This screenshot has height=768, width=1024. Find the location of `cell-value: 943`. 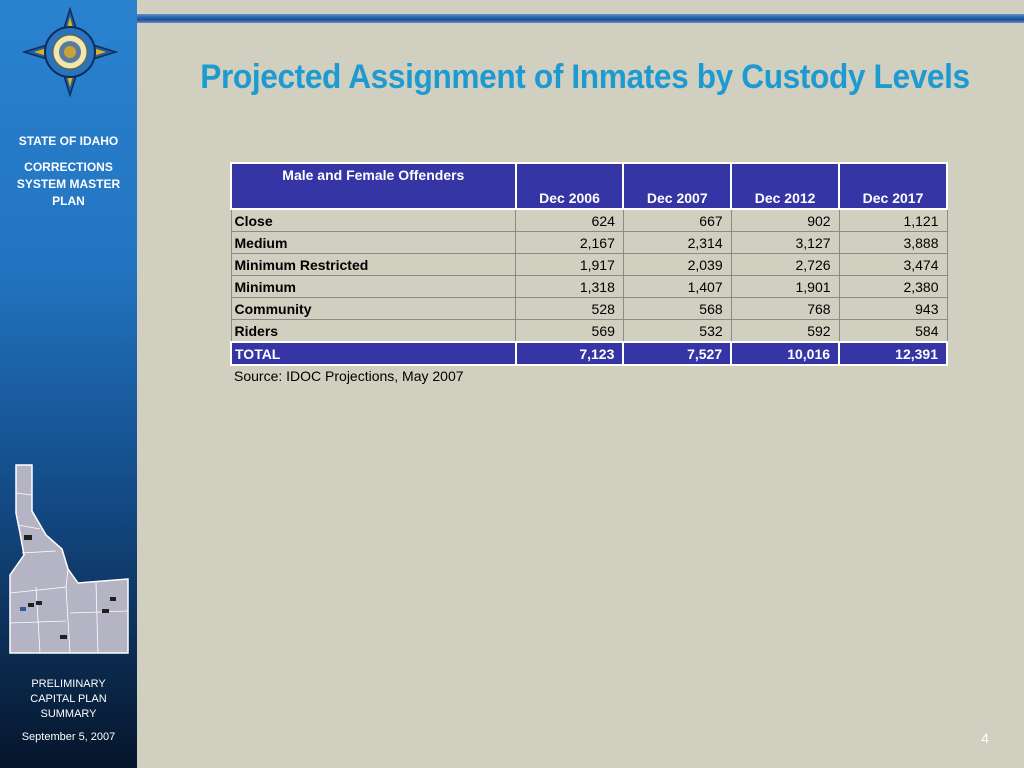

cell-value: 943 is located at coordinates (893, 308).